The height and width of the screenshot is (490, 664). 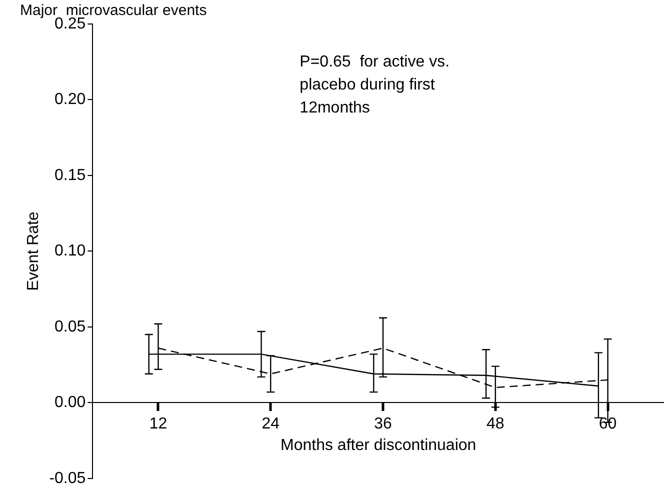 I want to click on y-tick-label: 0.00, so click(x=70, y=403).